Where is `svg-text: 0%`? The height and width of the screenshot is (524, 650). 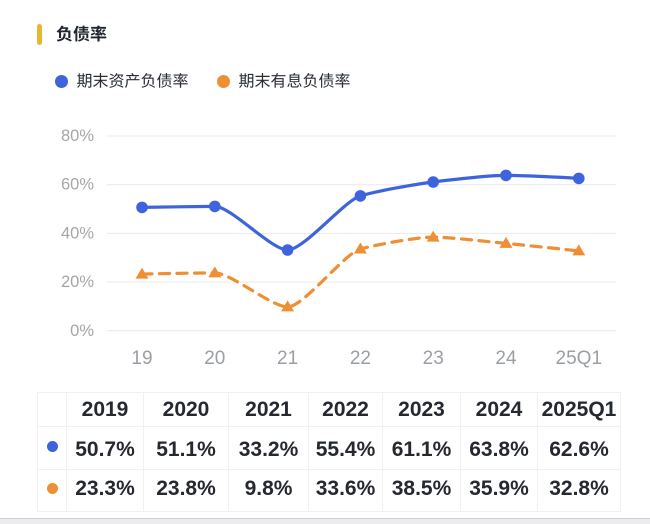
svg-text: 0% is located at coordinates (82, 331).